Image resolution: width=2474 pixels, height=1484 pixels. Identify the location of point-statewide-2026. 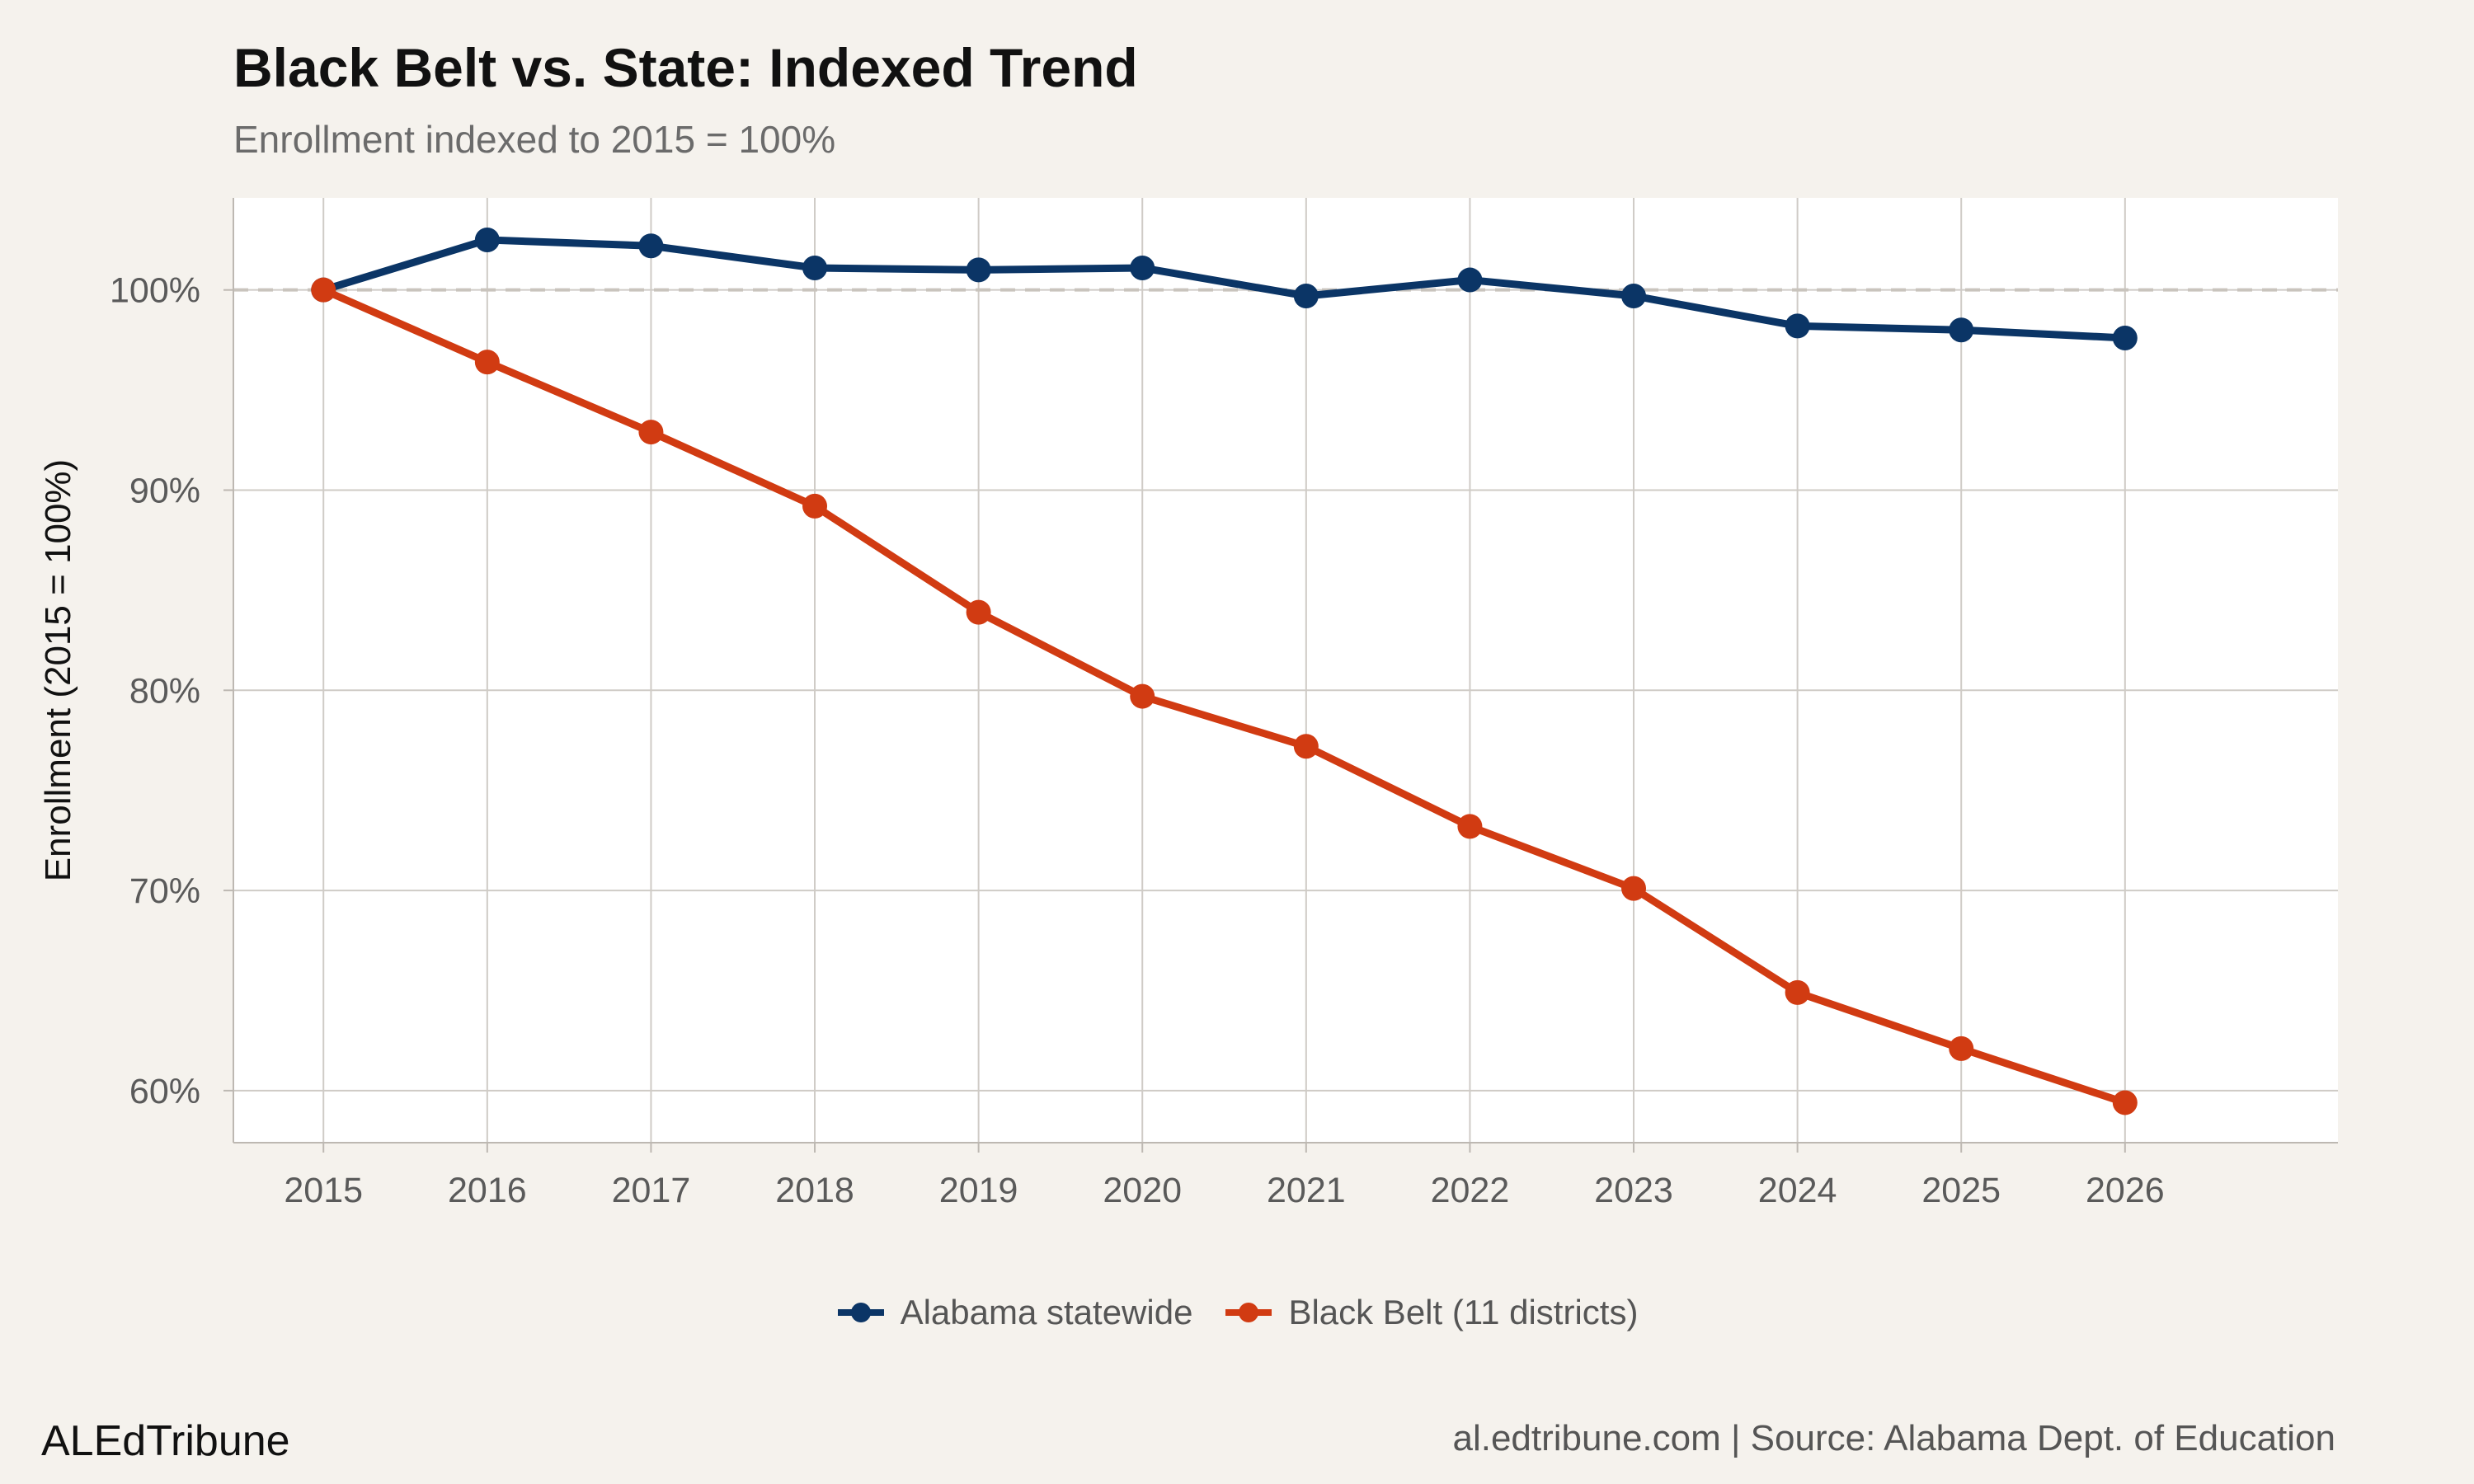
(2125, 337).